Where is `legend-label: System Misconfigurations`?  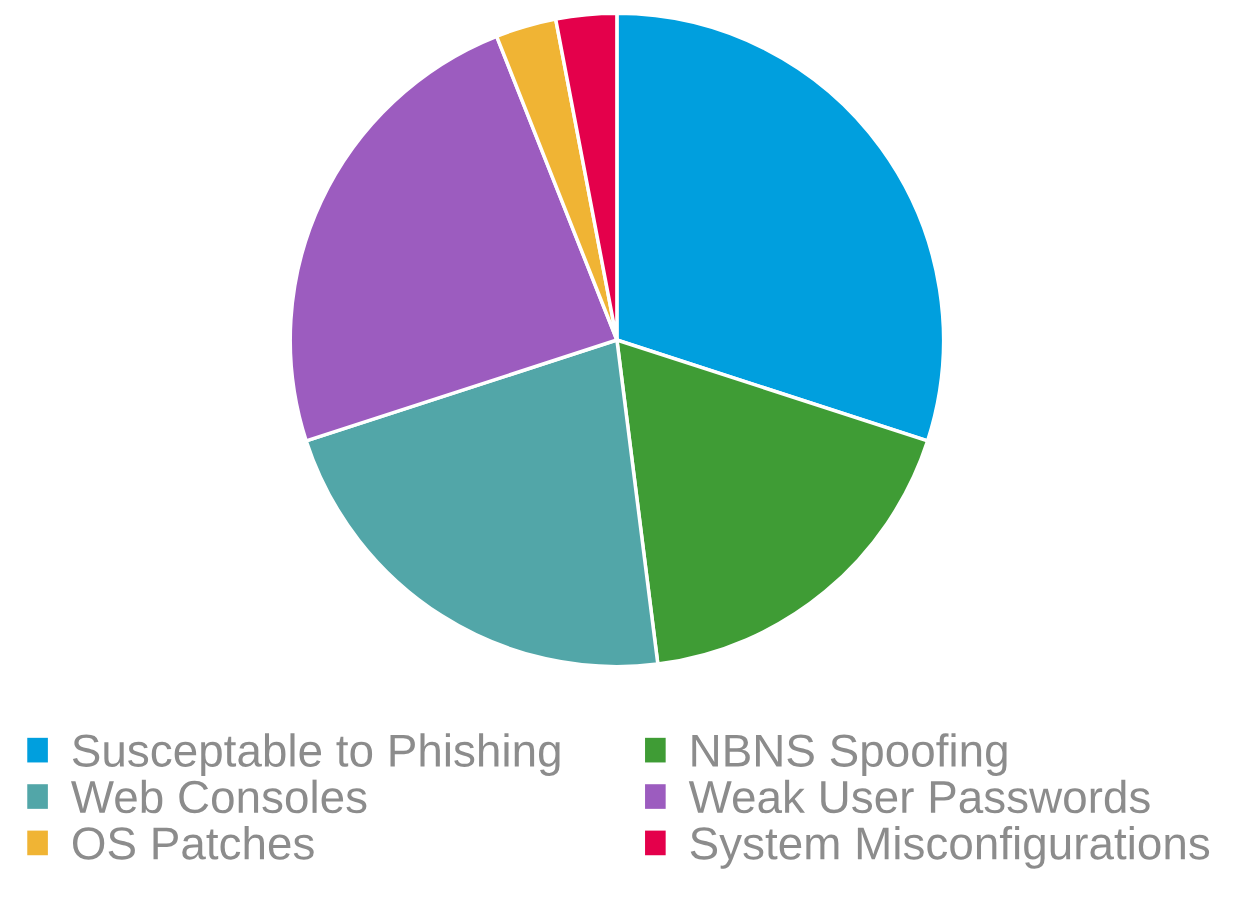 legend-label: System Misconfigurations is located at coordinates (950, 847).